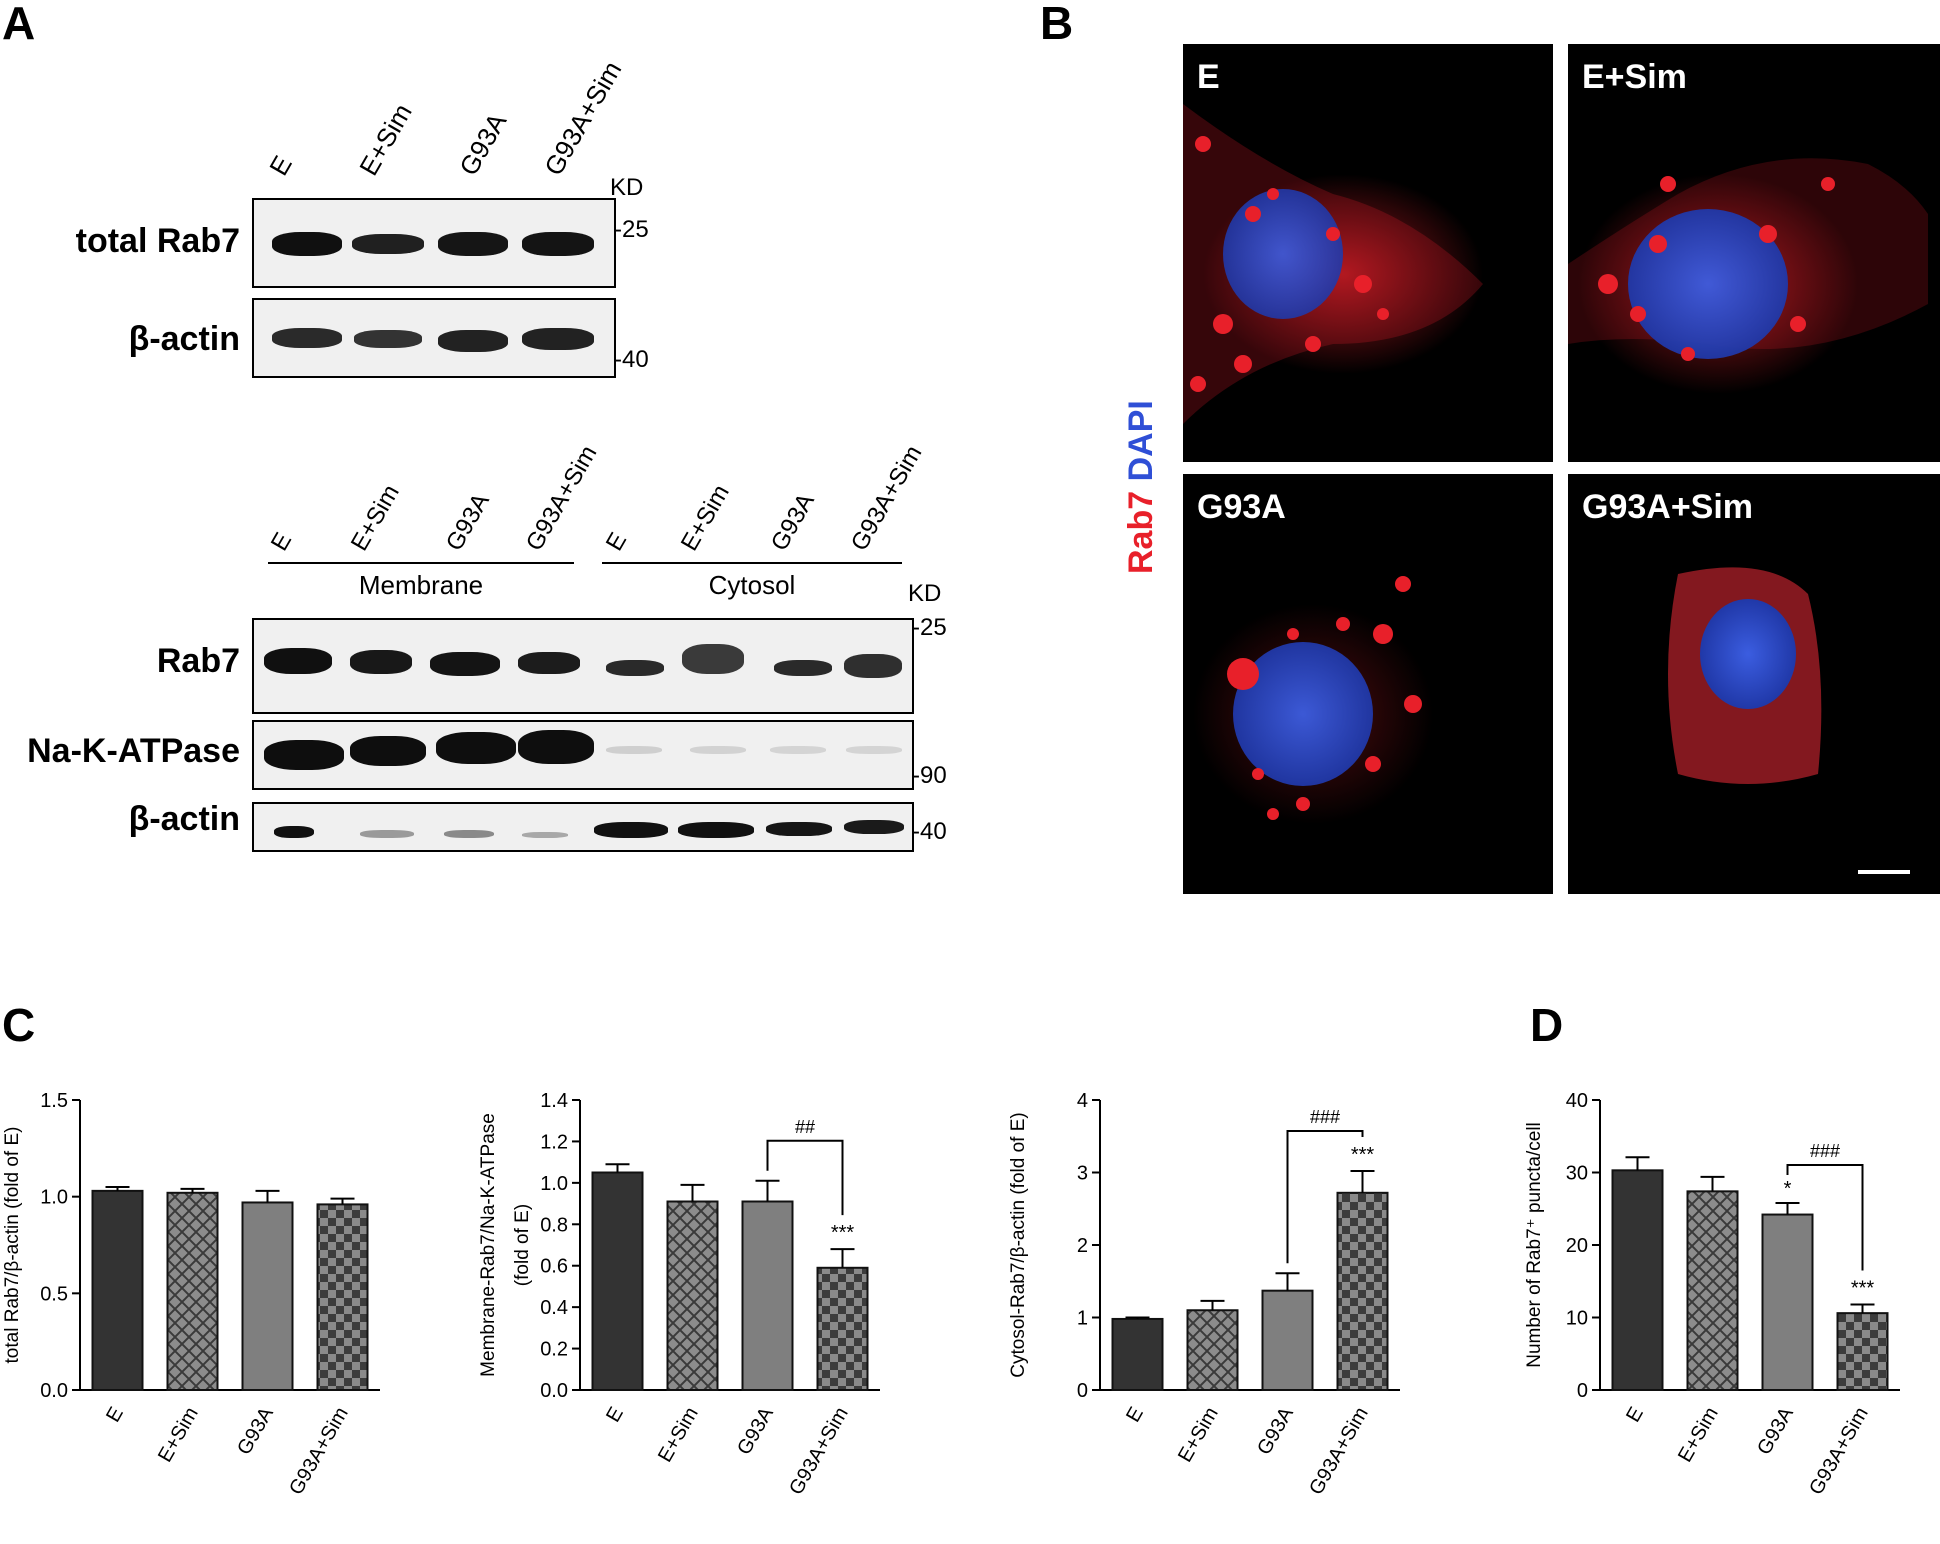 This screenshot has width=1940, height=1544. Describe the element at coordinates (133, 751) in the screenshot. I see `blot-row-label: Na-K-ATPase` at that location.